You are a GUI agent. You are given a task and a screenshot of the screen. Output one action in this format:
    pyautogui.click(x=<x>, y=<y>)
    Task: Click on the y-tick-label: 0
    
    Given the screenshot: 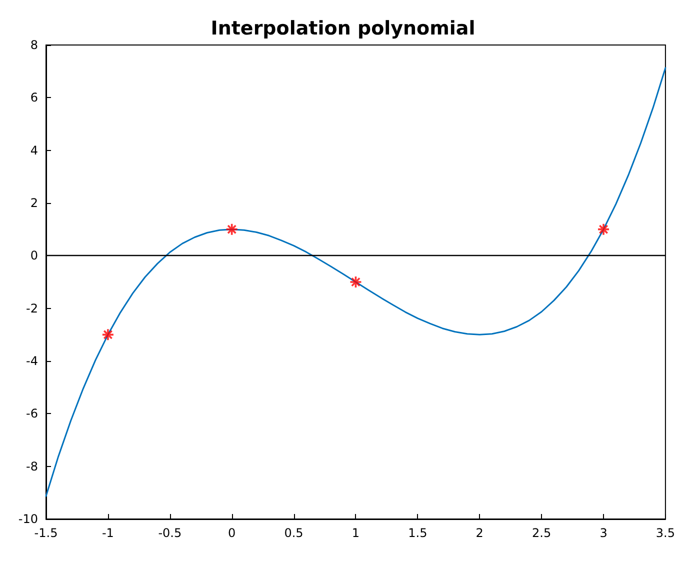 What is the action you would take?
    pyautogui.click(x=34, y=255)
    